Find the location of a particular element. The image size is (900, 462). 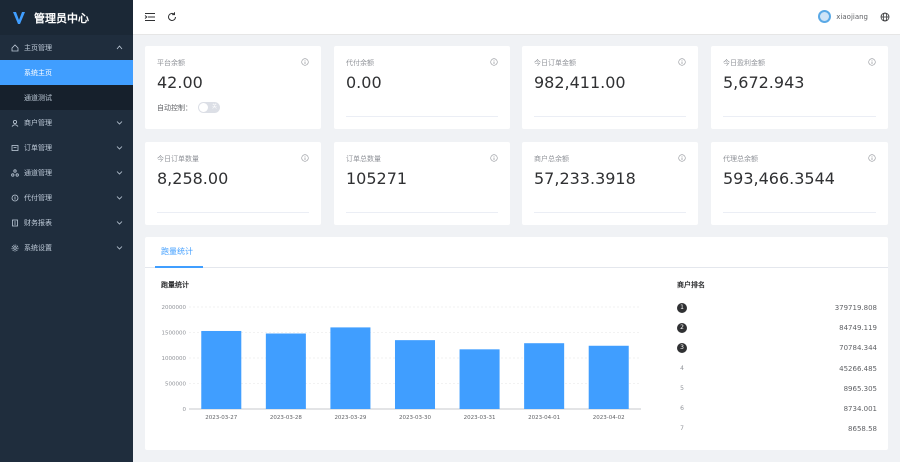

x-tick-label: 2023-03-29 is located at coordinates (350, 418).